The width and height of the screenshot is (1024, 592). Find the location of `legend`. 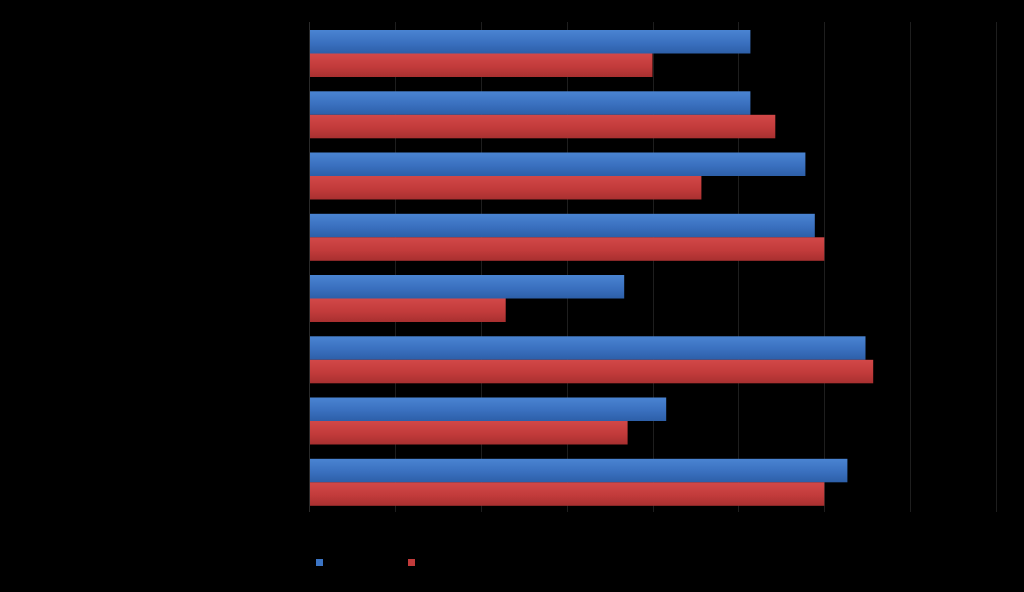

legend is located at coordinates (365, 562).